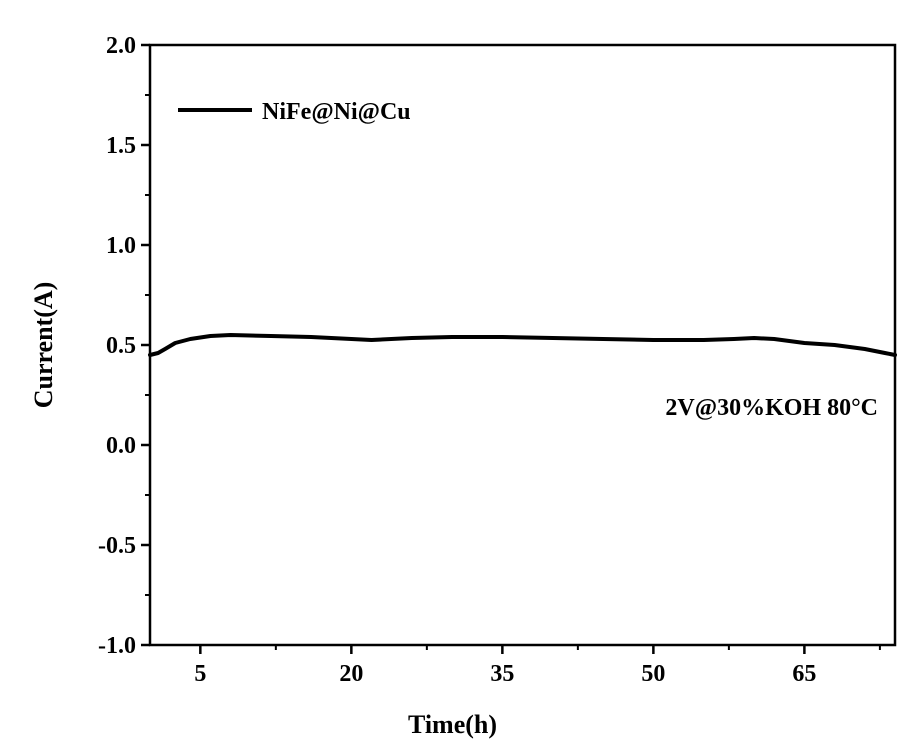 The width and height of the screenshot is (922, 751). Describe the element at coordinates (117, 646) in the screenshot. I see `y-tick-label: -1.0` at that location.